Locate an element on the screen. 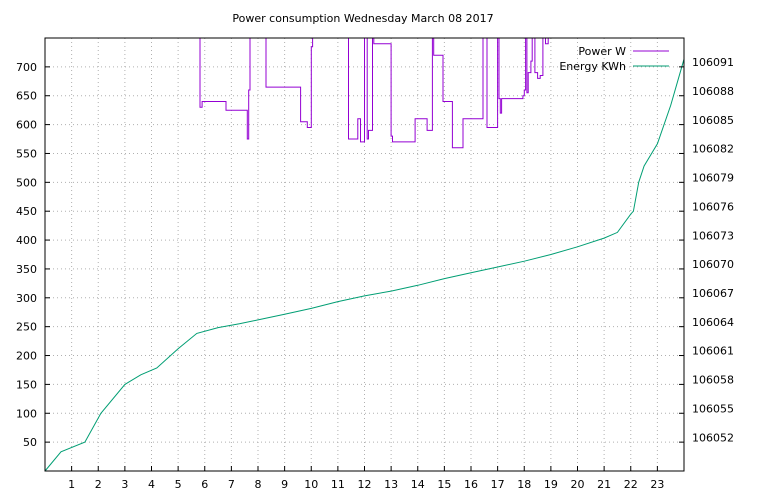 The image size is (768, 500). x-tick-label: 9 is located at coordinates (284, 484).